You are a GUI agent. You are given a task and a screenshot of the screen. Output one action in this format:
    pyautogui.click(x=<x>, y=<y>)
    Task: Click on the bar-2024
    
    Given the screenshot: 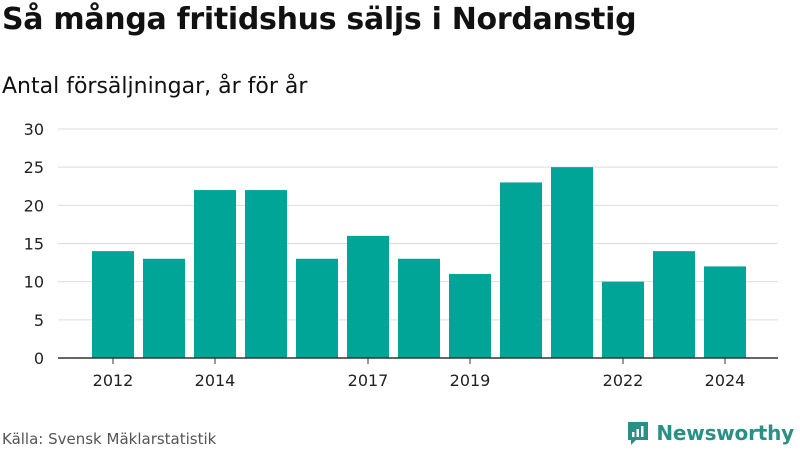 What is the action you would take?
    pyautogui.click(x=725, y=312)
    